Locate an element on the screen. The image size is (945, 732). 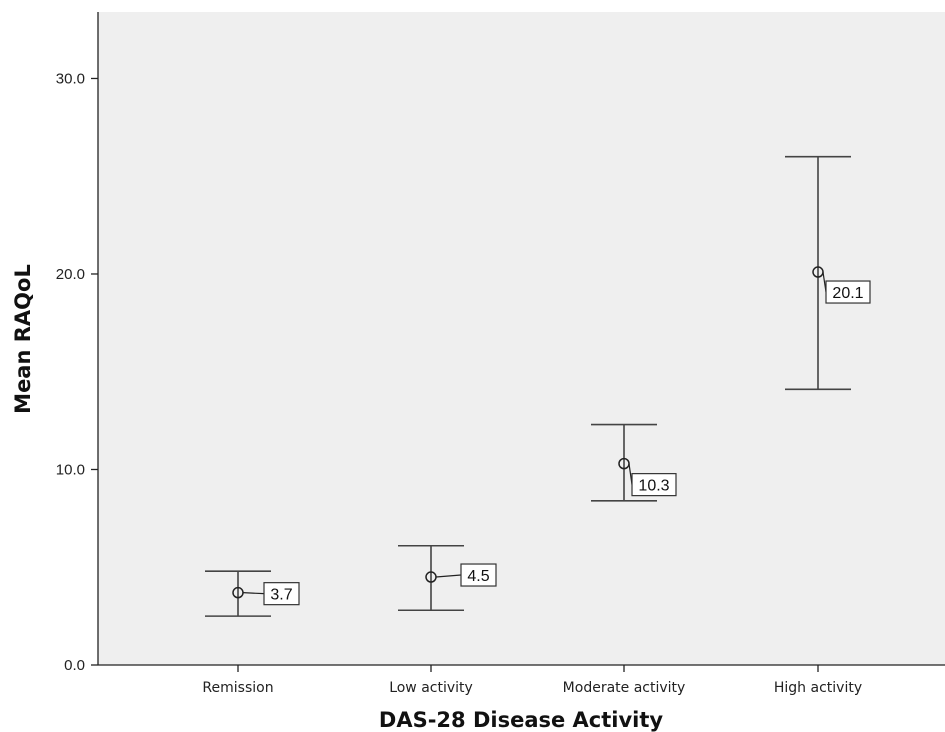
data-label: 10.3 is located at coordinates (653, 486).